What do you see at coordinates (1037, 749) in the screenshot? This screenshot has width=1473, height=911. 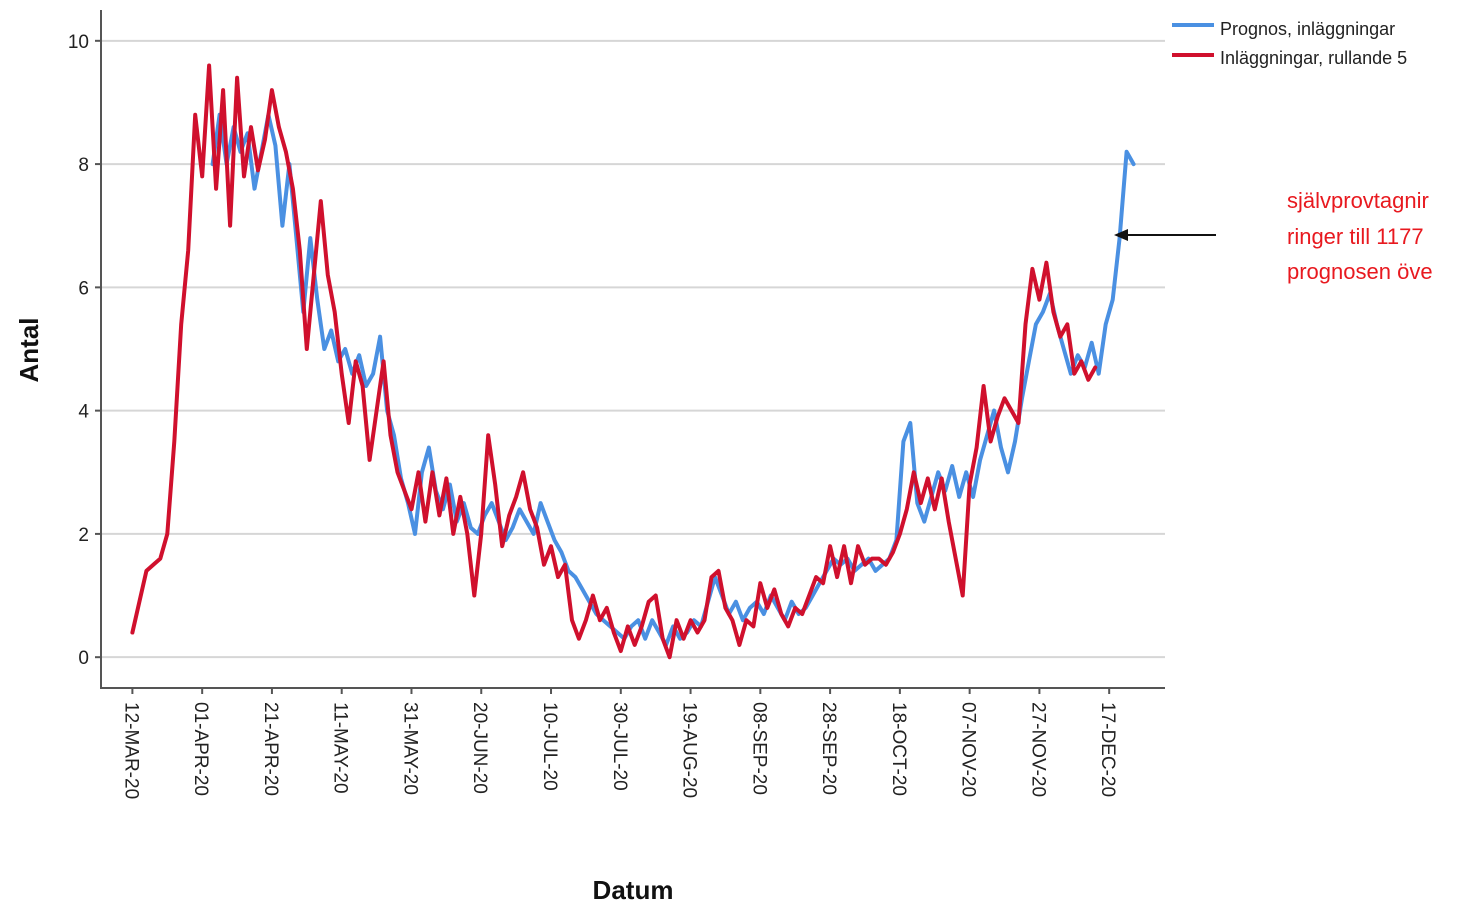 I see `x-tick-label: 27-NOV-20` at bounding box center [1037, 749].